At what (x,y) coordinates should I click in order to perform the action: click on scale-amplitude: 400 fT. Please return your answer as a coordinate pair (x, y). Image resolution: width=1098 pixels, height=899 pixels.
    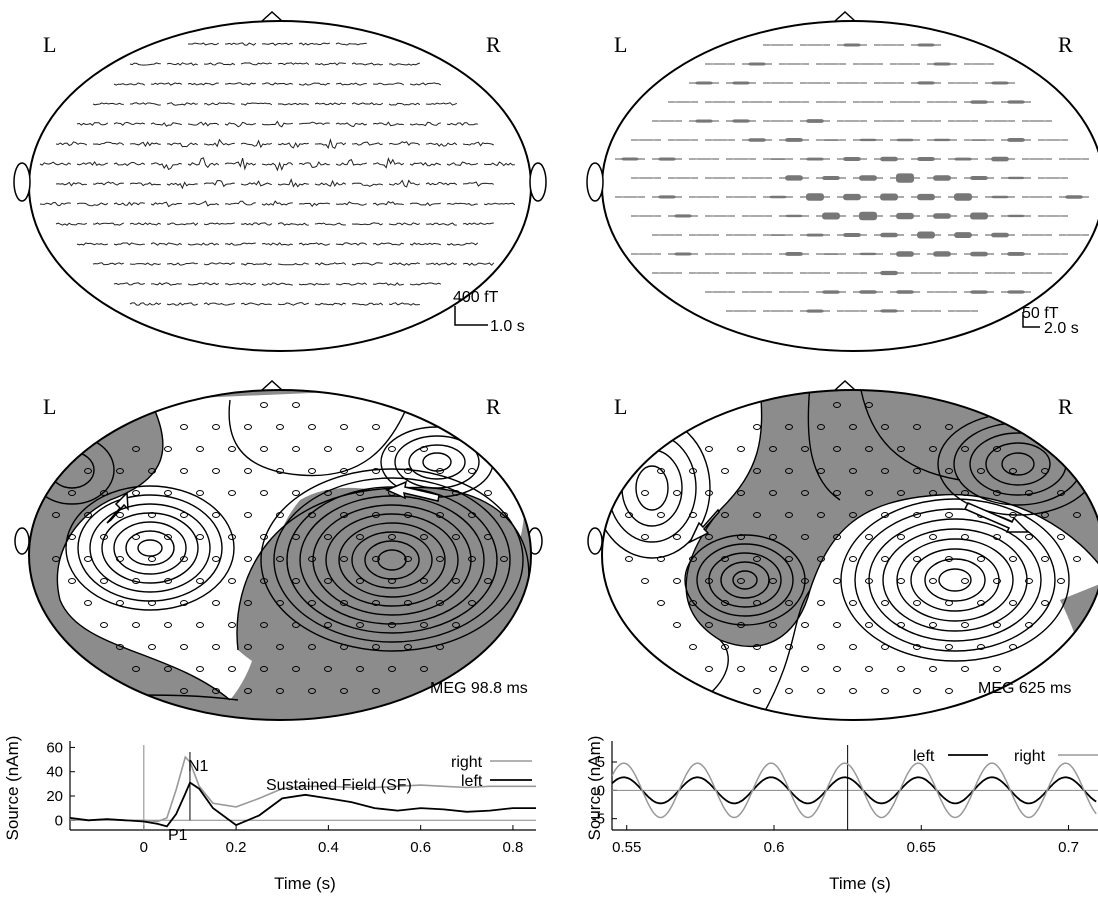
    Looking at the image, I should click on (476, 297).